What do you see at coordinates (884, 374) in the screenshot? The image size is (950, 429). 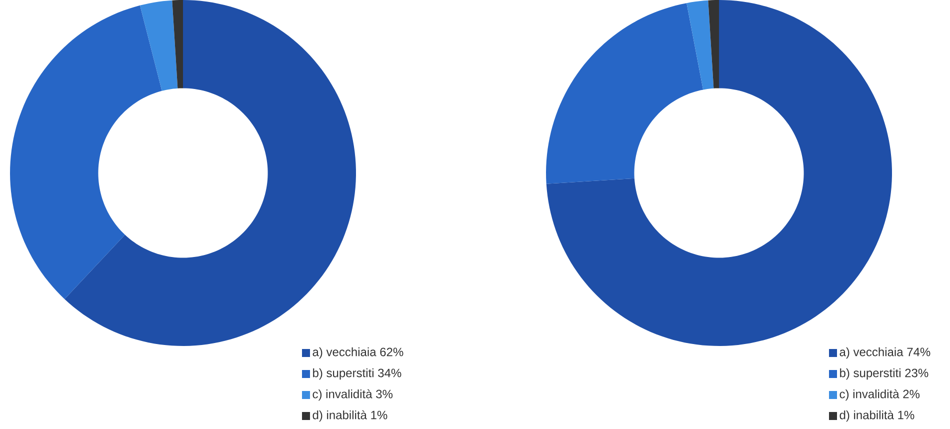 I see `legend-label: b) superstiti 23%` at bounding box center [884, 374].